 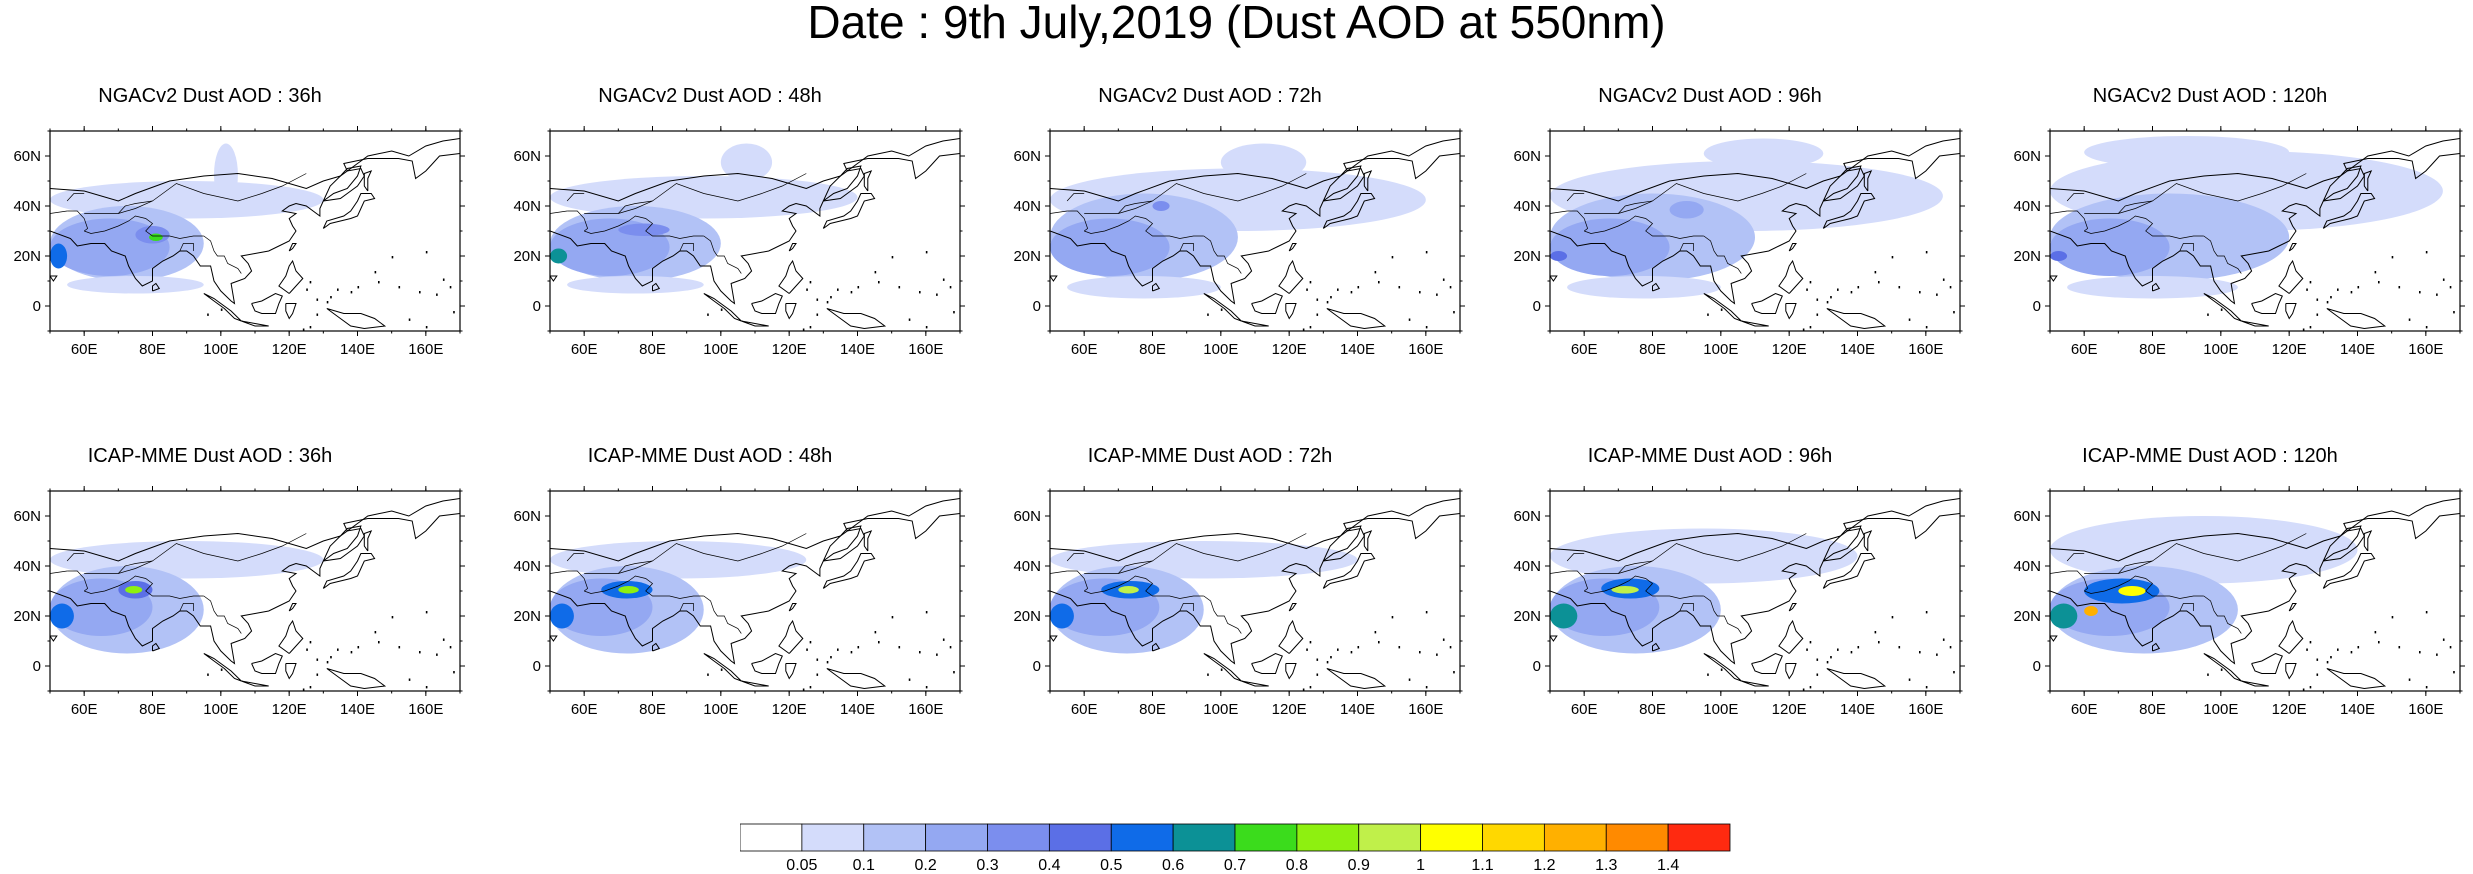 I want to click on panel-title: NGACv2 Dust AOD : 72h, so click(x=1210, y=96).